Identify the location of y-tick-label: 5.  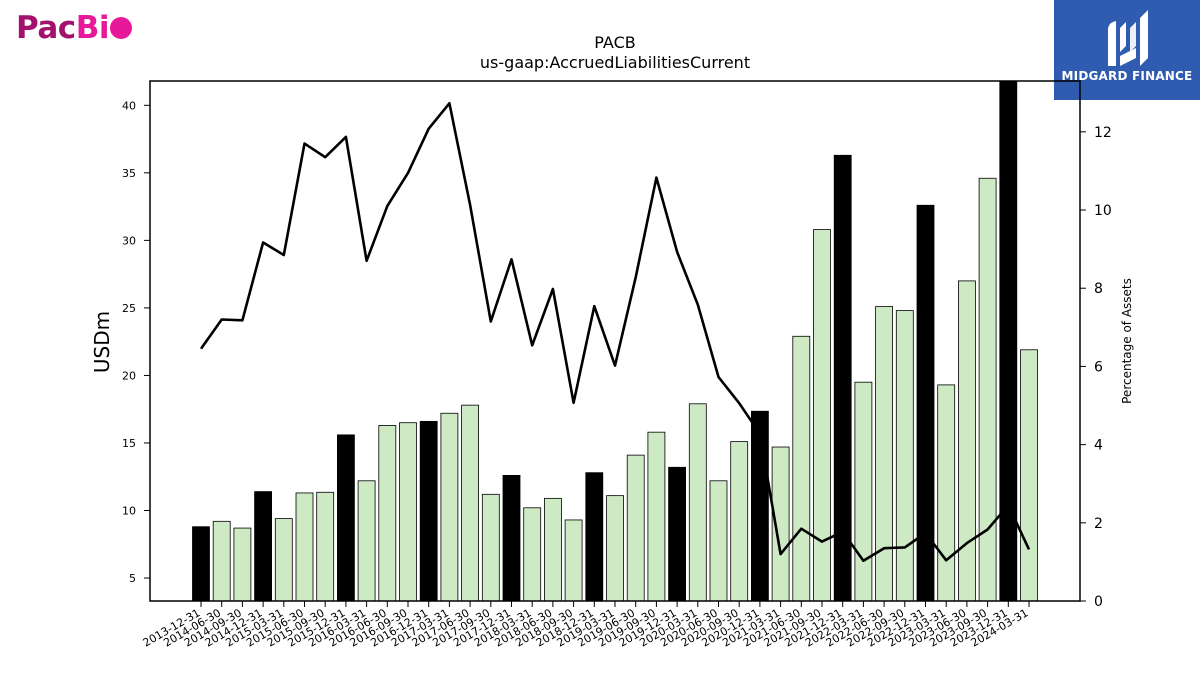
(132, 578).